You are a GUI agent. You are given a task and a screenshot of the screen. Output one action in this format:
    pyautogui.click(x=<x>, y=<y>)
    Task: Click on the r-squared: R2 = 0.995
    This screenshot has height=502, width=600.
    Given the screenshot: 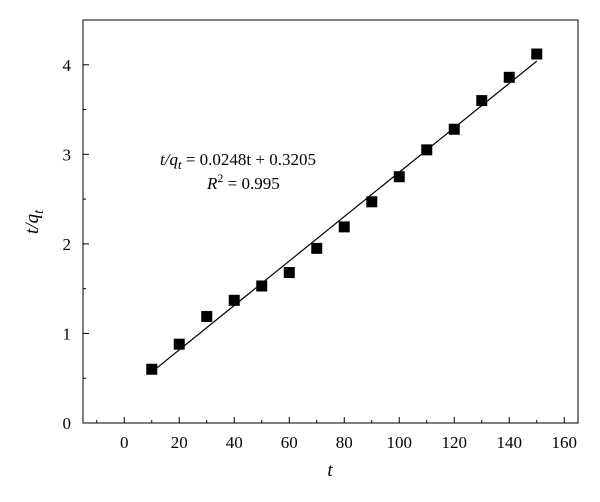 What is the action you would take?
    pyautogui.click(x=243, y=182)
    